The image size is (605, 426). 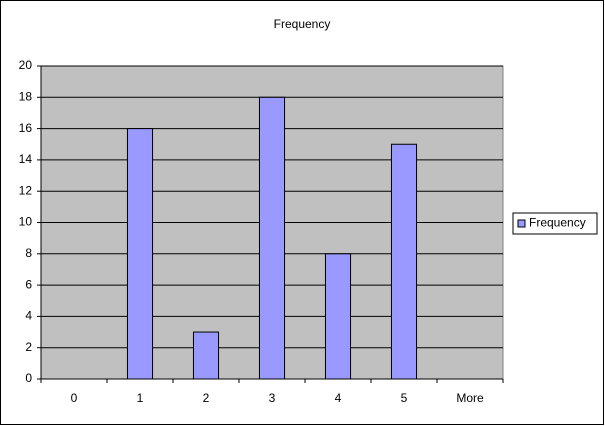 I want to click on x-tick-label: 0, so click(x=74, y=398).